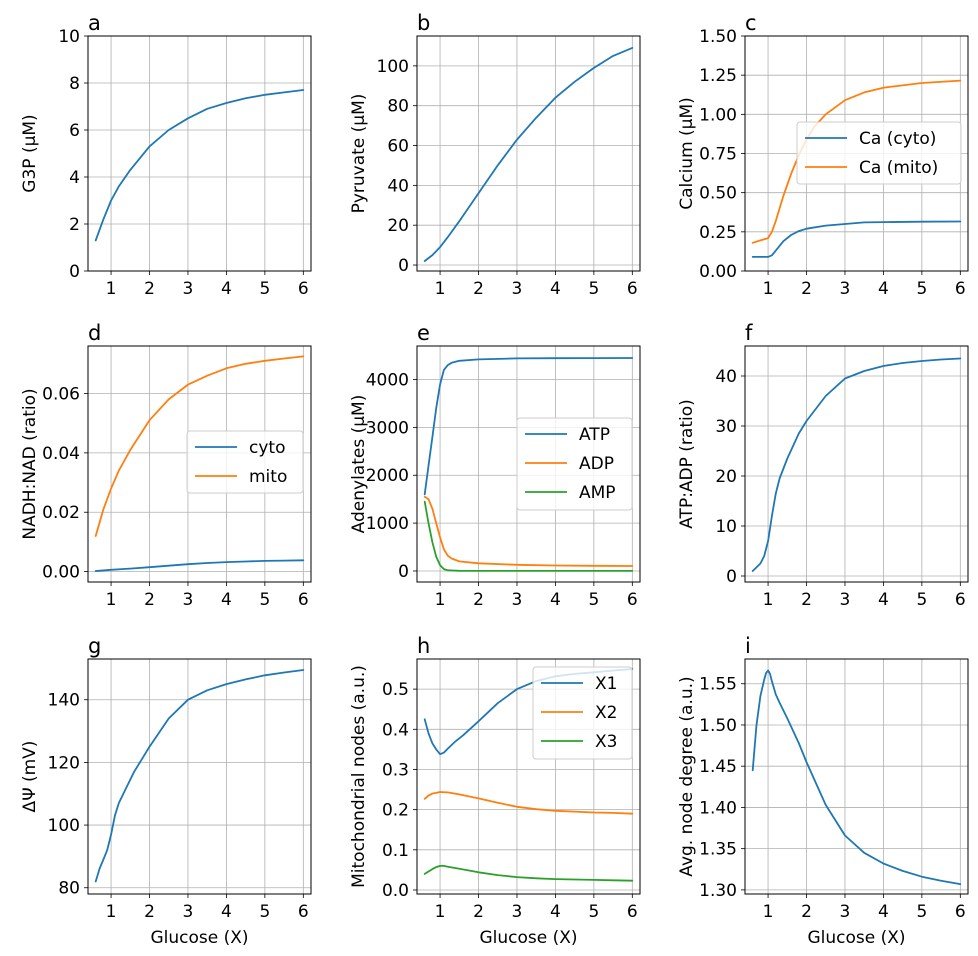 This screenshot has width=978, height=956. Describe the element at coordinates (395, 690) in the screenshot. I see `y-tick-label: 0.5` at that location.